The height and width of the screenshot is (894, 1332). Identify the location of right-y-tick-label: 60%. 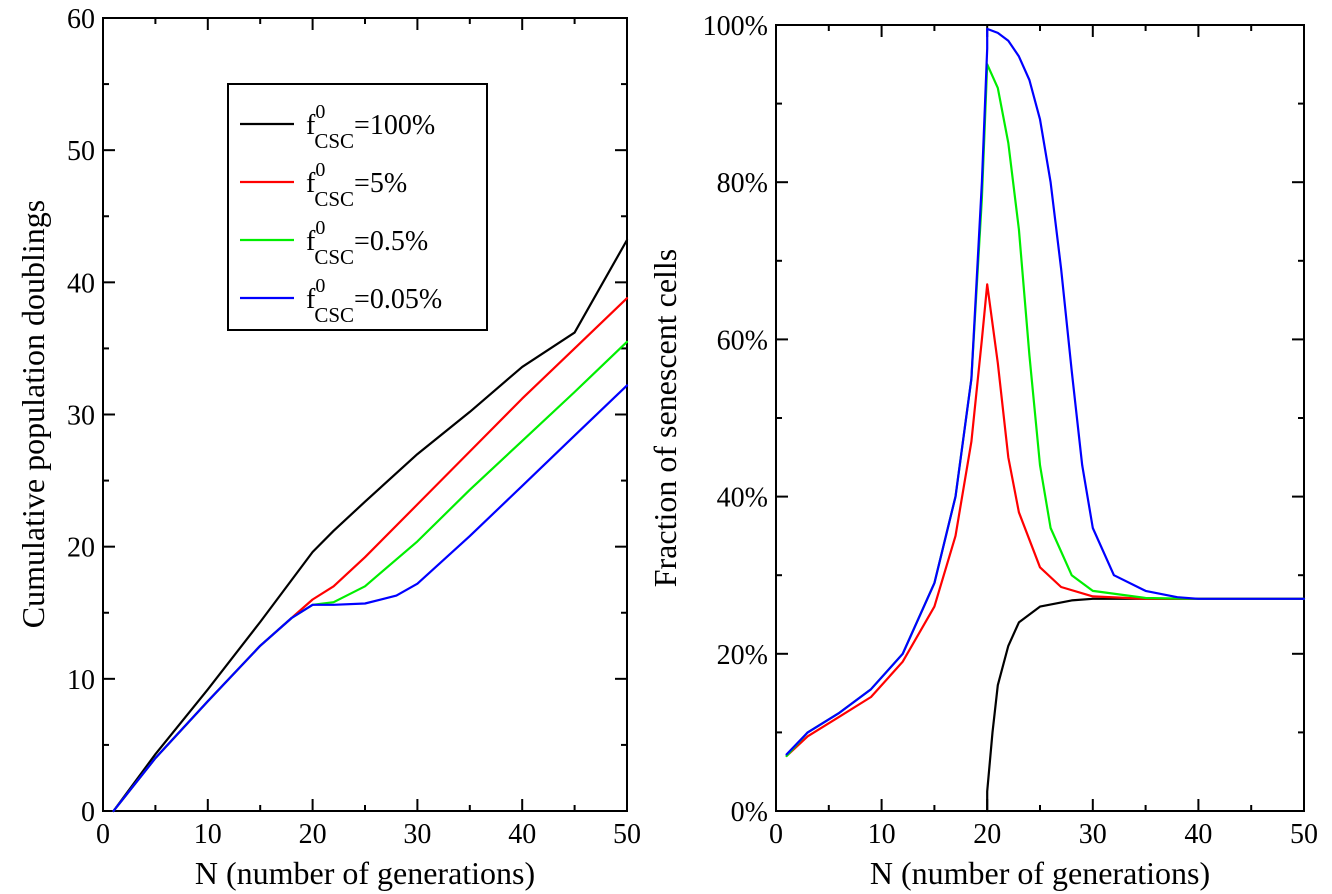
(742, 340).